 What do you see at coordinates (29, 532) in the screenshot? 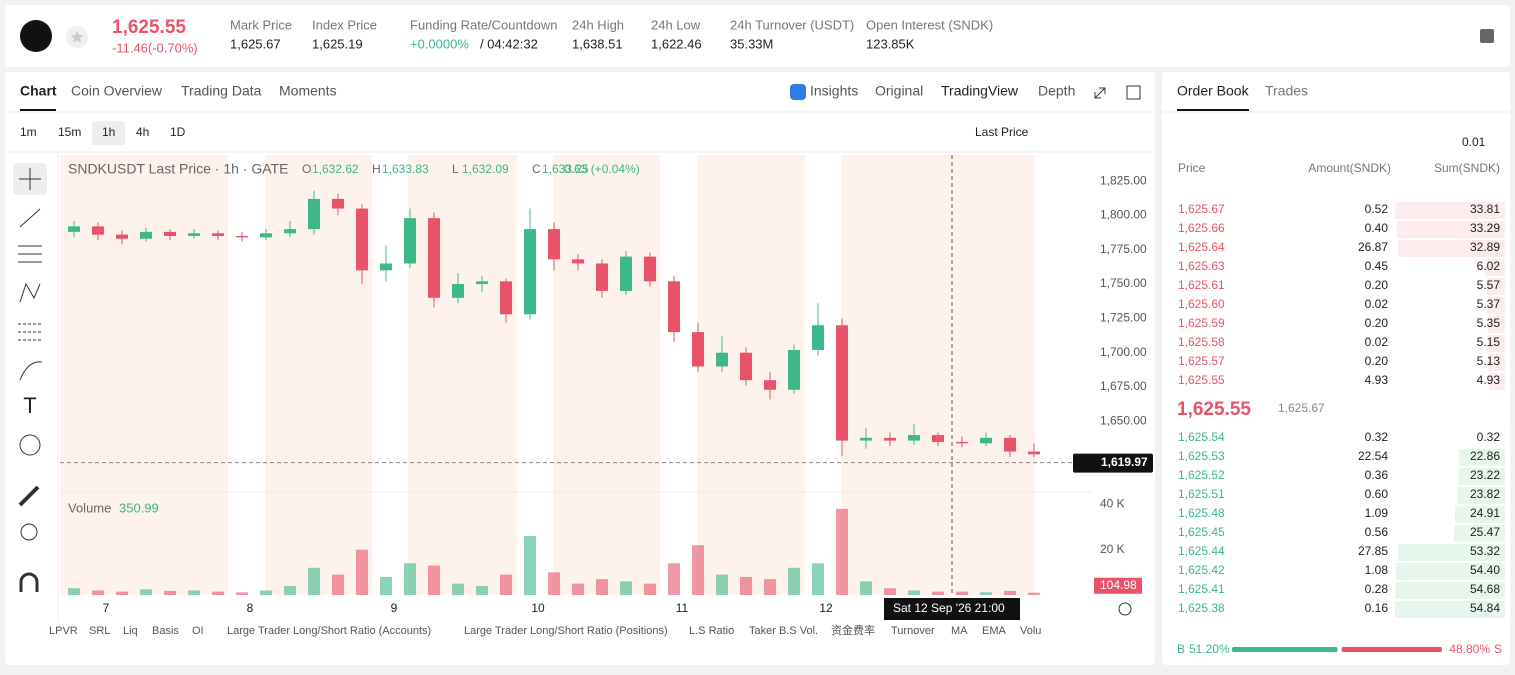
I see `zoom-tool` at bounding box center [29, 532].